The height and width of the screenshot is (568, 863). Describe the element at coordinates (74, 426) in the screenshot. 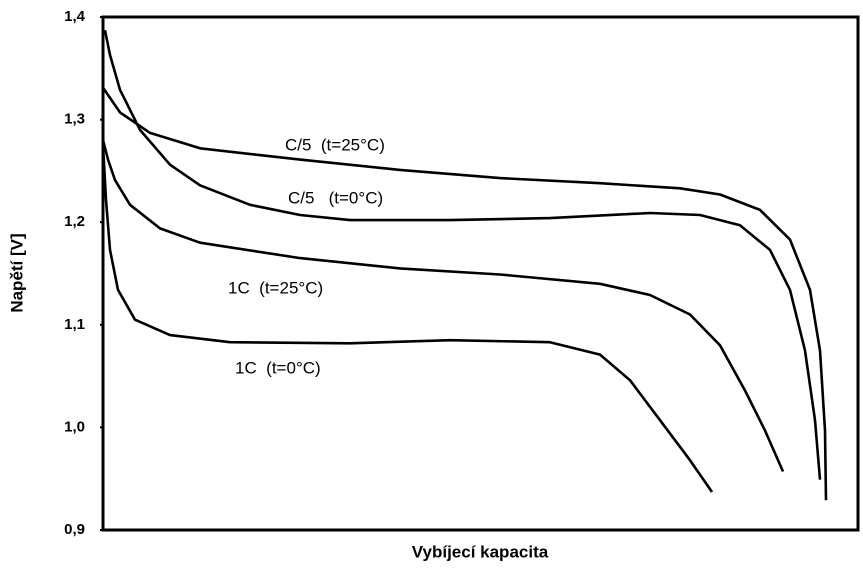

I see `y-tick-label: 1,0` at that location.